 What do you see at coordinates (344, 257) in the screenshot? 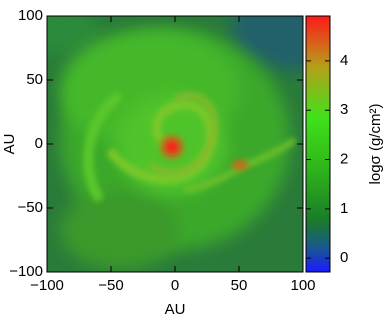
I see `colorbar-tick-label: 0` at bounding box center [344, 257].